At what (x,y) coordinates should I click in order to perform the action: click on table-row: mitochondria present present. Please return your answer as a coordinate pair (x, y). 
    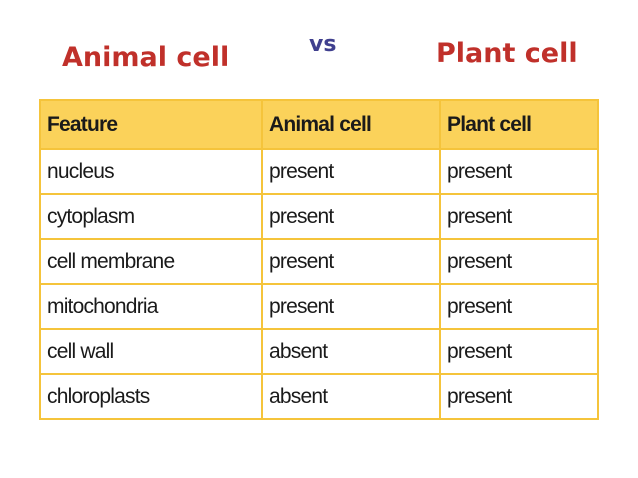
    Looking at the image, I should click on (319, 306).